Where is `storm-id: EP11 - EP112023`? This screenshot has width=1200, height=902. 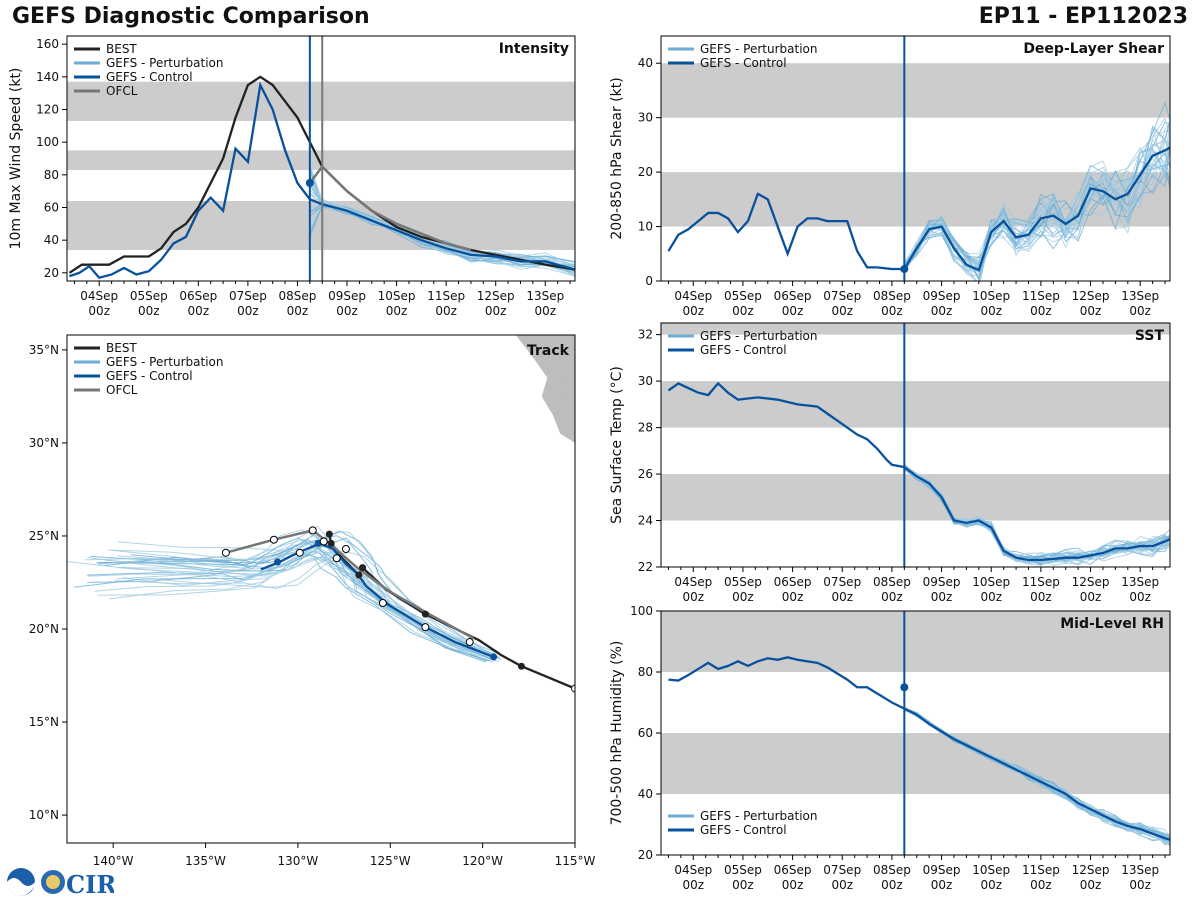
storm-id: EP11 - EP112023 is located at coordinates (1083, 16).